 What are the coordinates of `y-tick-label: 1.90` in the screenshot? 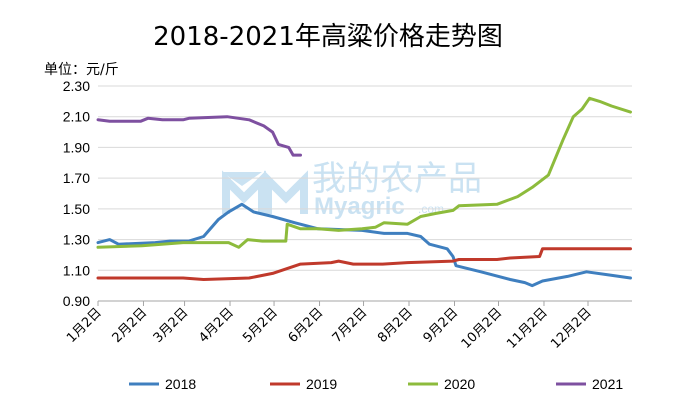 It's located at (76, 147).